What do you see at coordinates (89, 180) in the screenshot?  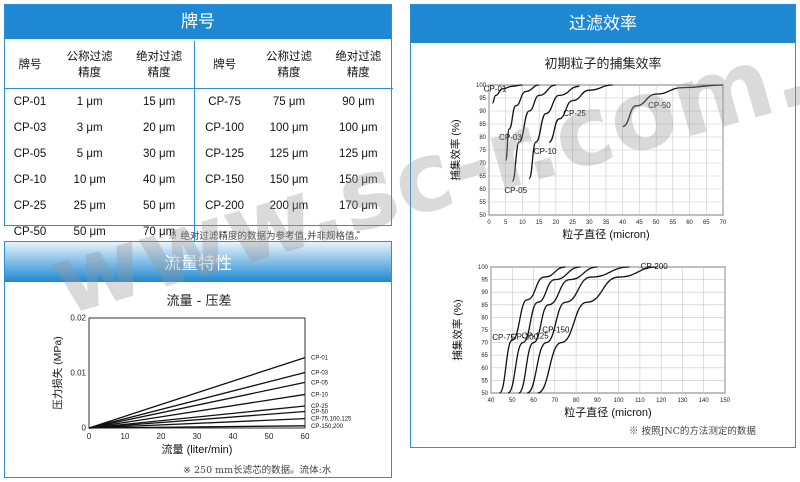 I see `brand-table-cell: 10 μm` at bounding box center [89, 180].